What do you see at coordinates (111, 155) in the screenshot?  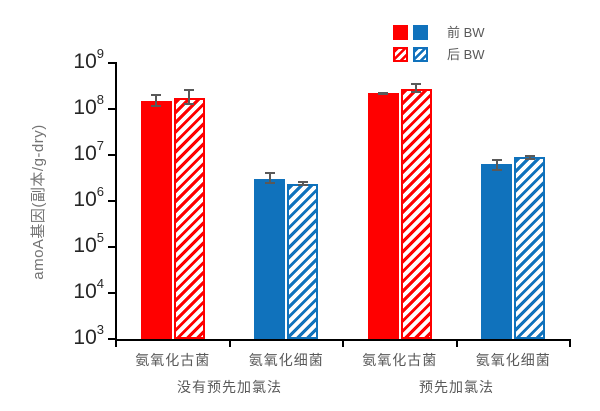 I see `y-tick-10e7` at bounding box center [111, 155].